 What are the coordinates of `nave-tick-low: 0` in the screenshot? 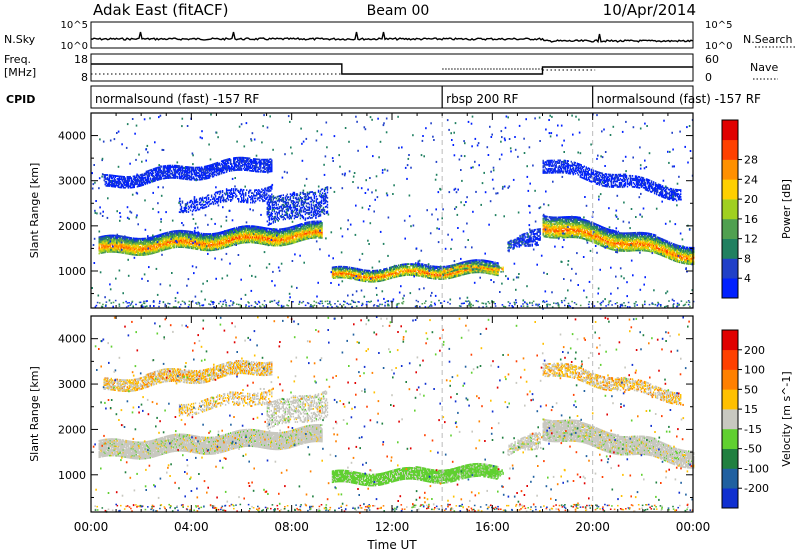 It's located at (708, 77).